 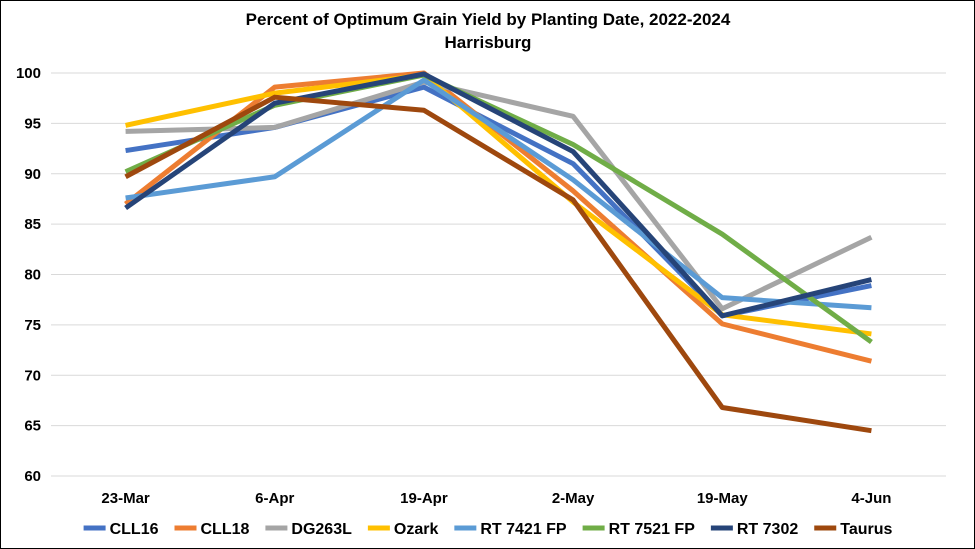 What do you see at coordinates (496, 498) in the screenshot?
I see `x-axis-ticks: 23-Mar 6-Apr 19-Apr 2-May 19-May 4-Jun` at bounding box center [496, 498].